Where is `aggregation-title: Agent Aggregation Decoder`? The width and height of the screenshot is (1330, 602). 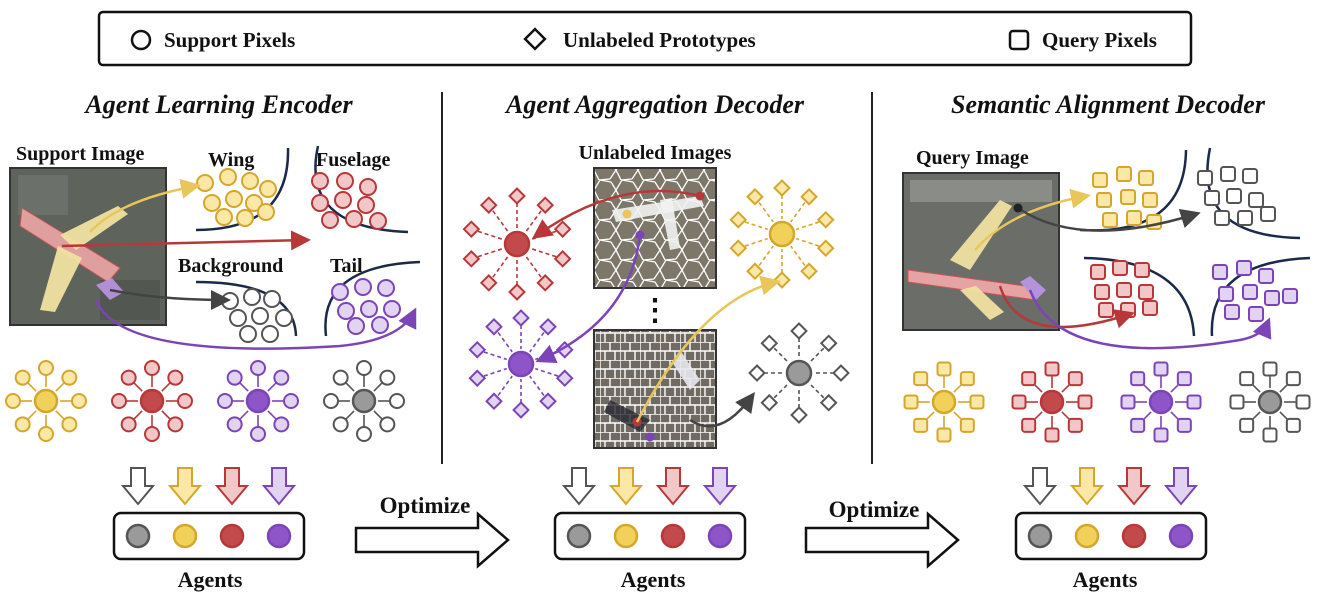 aggregation-title: Agent Aggregation Decoder is located at coordinates (654, 104).